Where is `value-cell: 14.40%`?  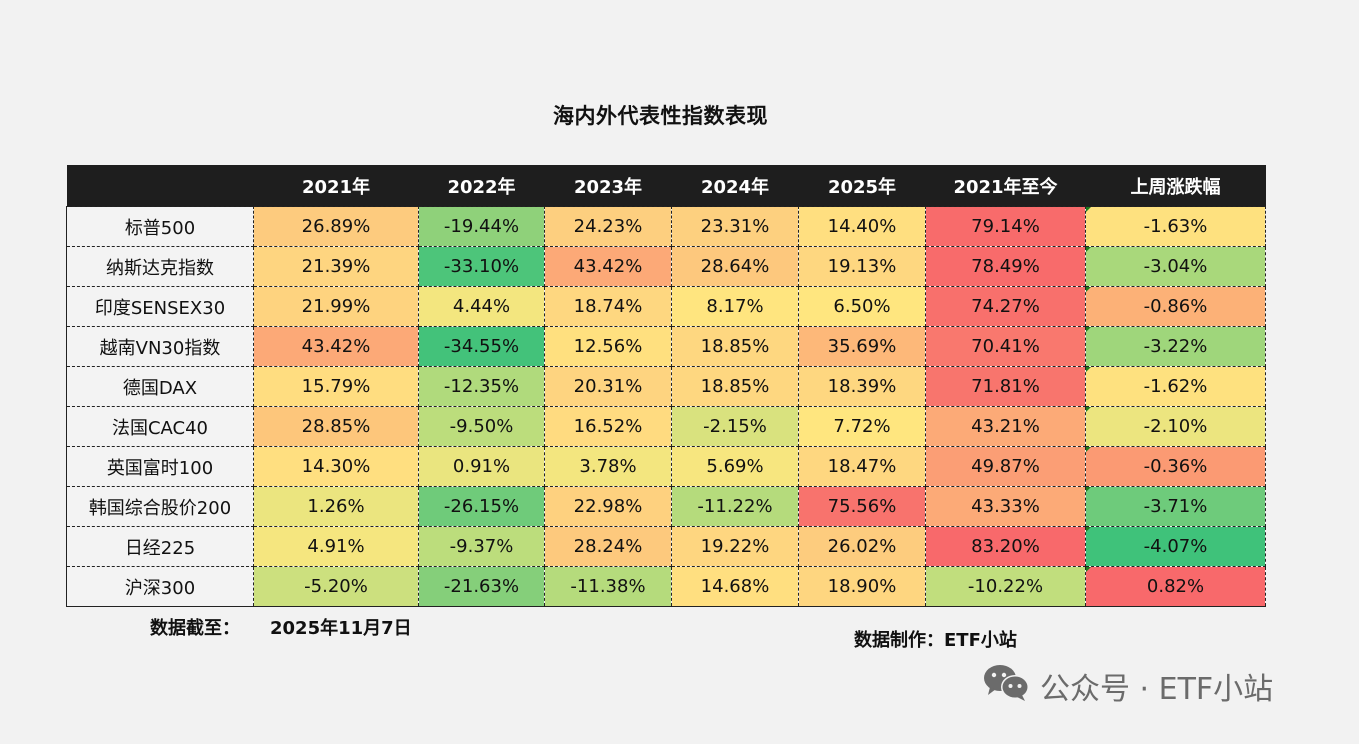
value-cell: 14.40% is located at coordinates (862, 226).